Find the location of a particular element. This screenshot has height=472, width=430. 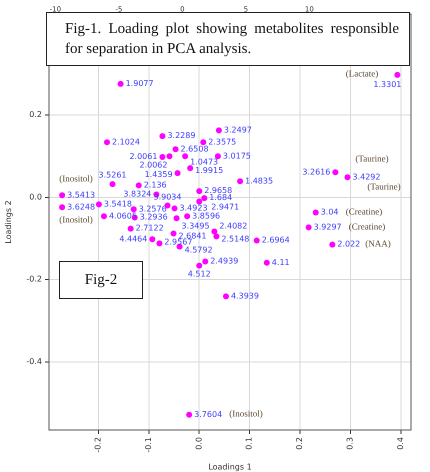

annotation: 3.2289 is located at coordinates (181, 135).